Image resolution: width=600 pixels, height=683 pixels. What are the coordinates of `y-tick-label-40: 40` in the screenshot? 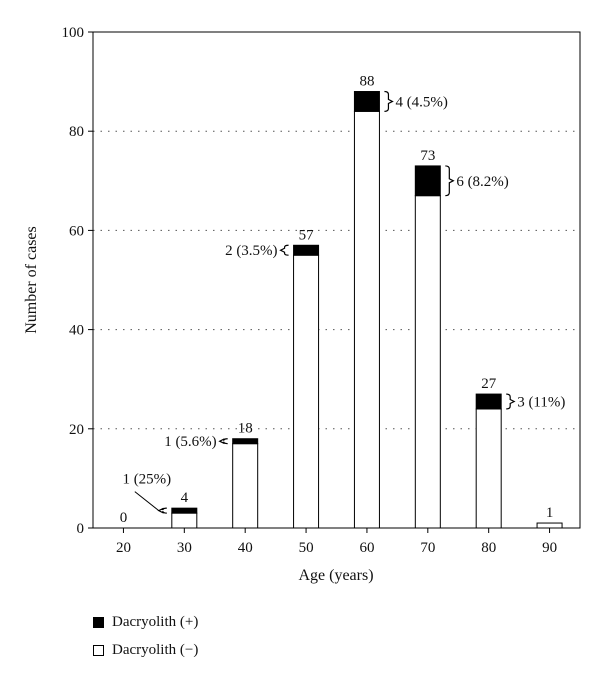 It's located at (76, 331).